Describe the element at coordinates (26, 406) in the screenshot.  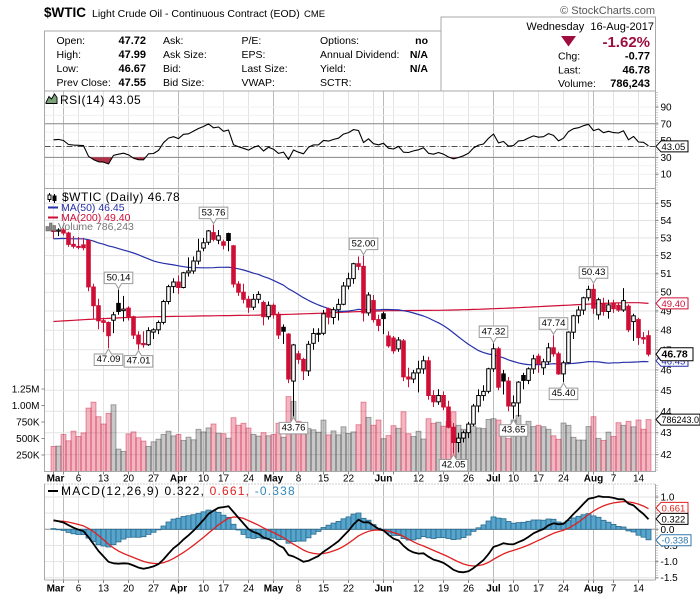
I see `svg-text: 1.00M` at that location.